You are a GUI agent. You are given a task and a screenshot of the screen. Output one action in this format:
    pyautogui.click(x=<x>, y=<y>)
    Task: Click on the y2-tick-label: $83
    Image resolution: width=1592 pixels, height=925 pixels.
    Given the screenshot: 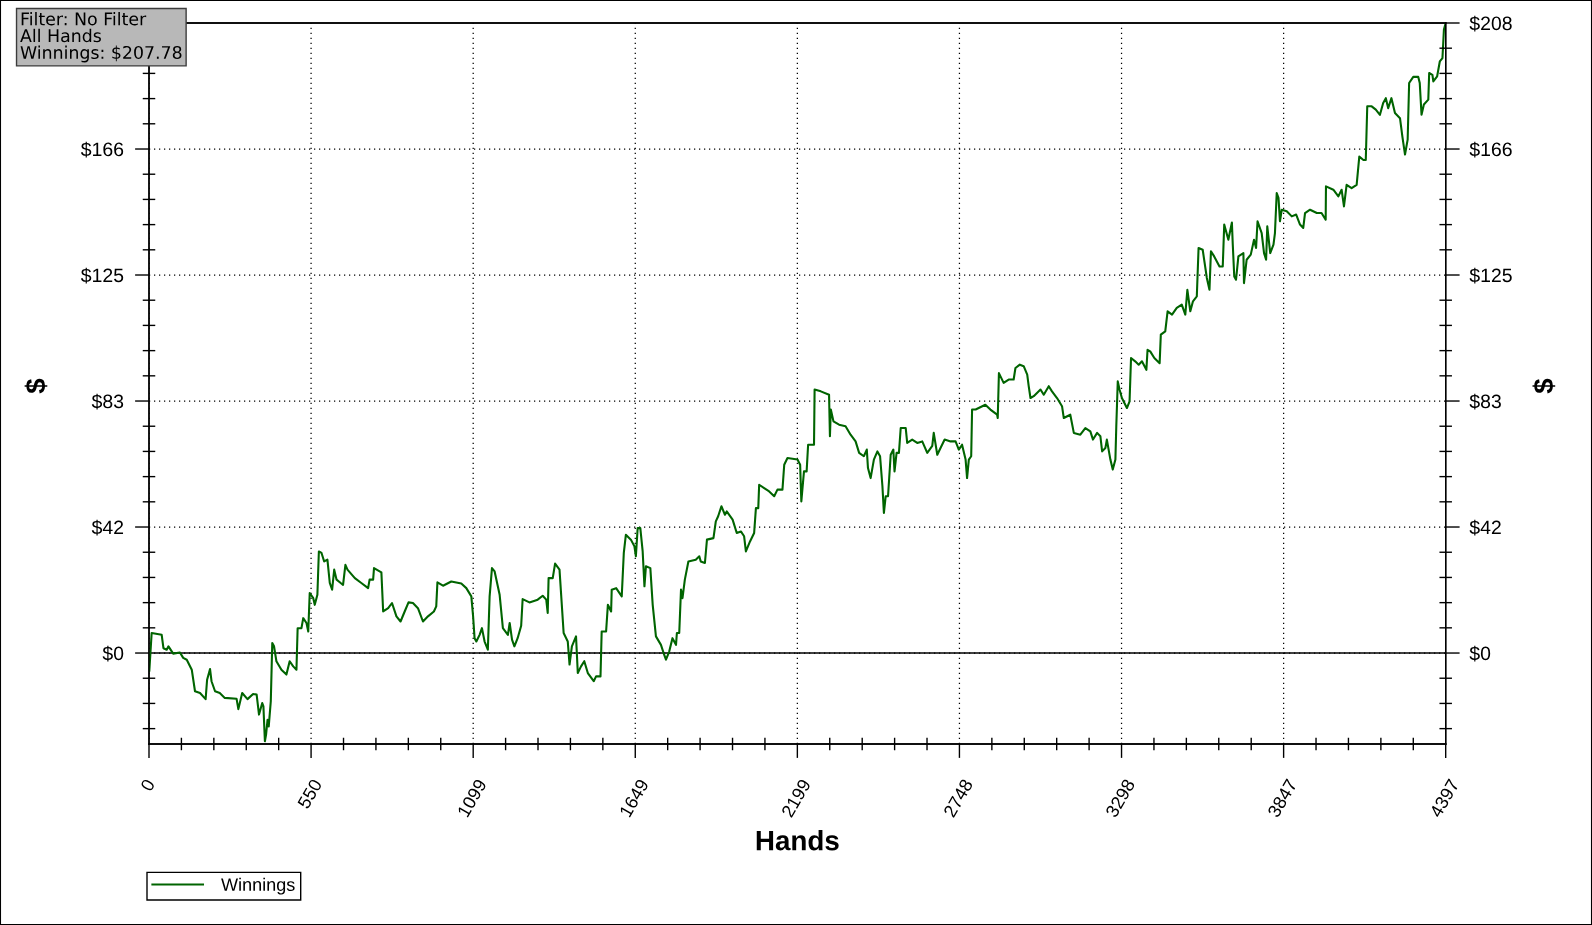 What is the action you would take?
    pyautogui.click(x=1485, y=401)
    